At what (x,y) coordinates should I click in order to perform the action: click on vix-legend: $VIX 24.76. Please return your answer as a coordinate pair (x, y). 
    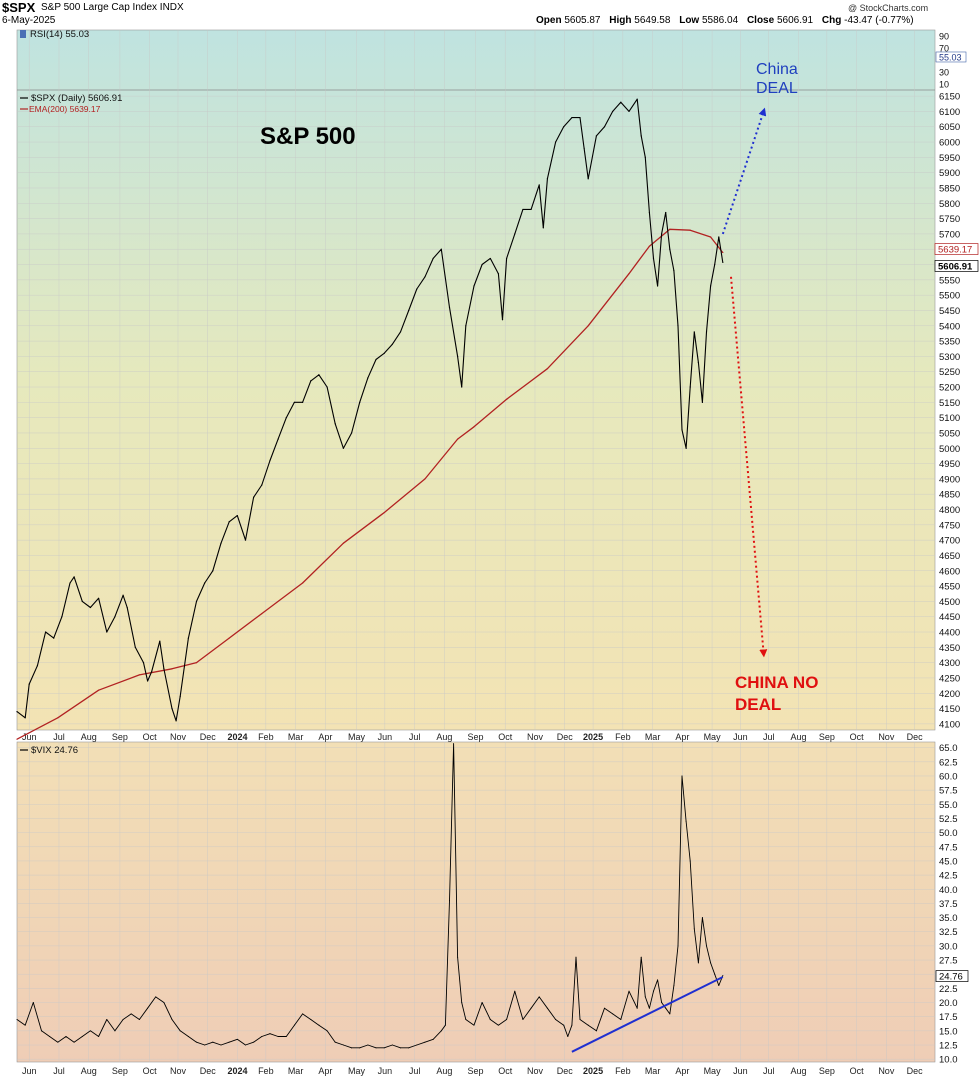
    Looking at the image, I should click on (54, 750).